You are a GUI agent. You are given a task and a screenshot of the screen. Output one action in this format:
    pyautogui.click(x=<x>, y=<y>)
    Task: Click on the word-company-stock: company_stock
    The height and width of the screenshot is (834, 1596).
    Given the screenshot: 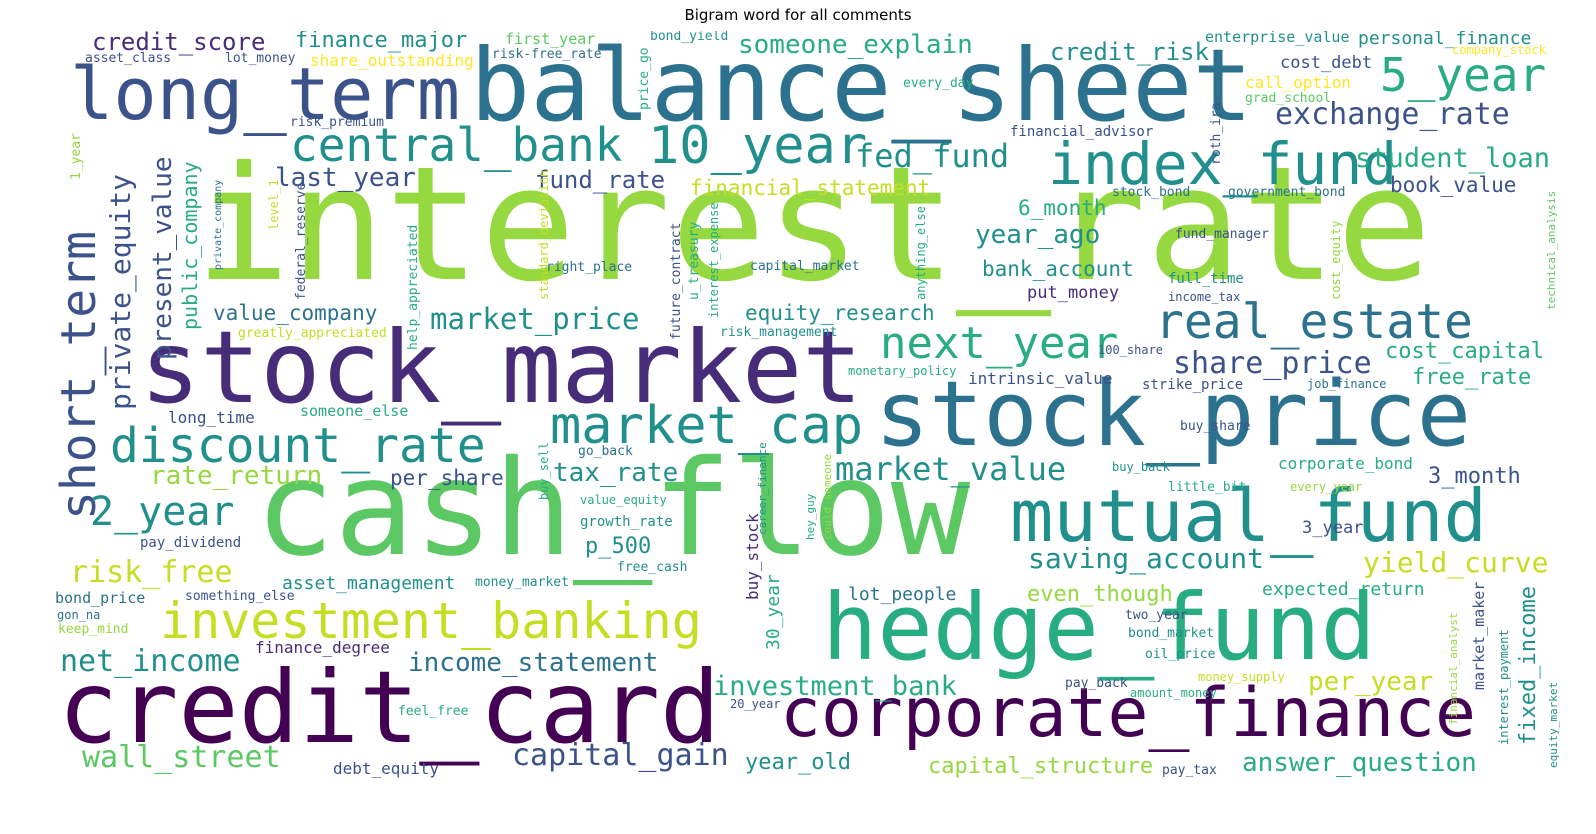 What is the action you would take?
    pyautogui.click(x=1499, y=50)
    